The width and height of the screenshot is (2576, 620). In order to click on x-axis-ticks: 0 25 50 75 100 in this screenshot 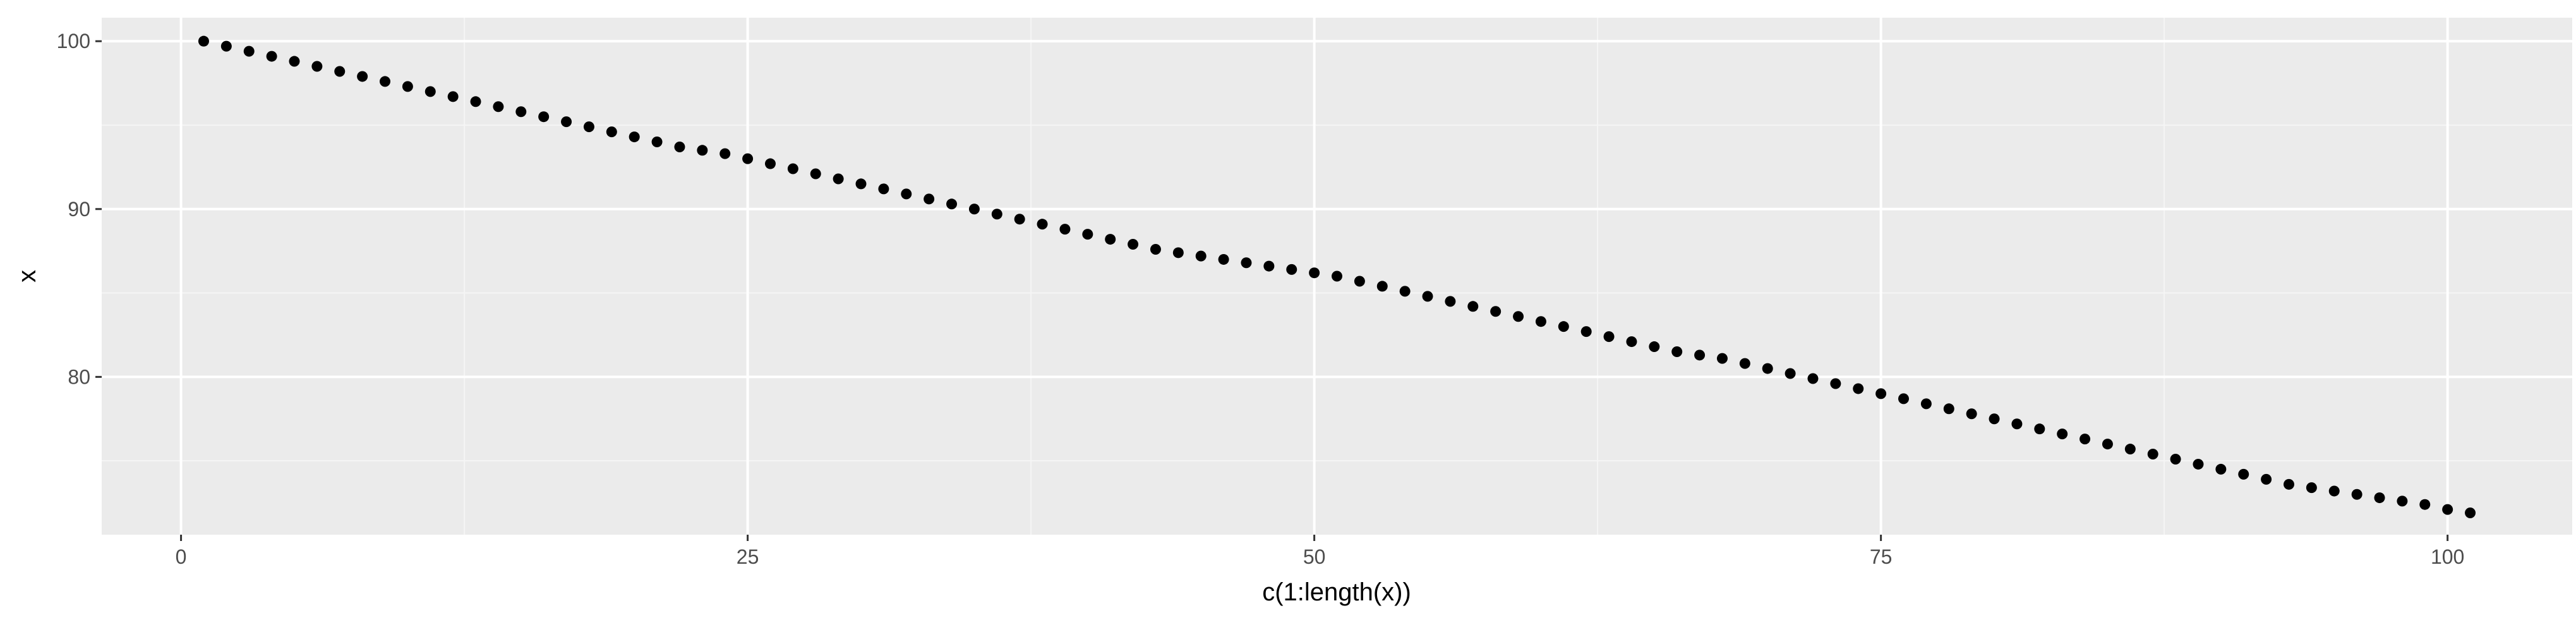, I will do `click(1320, 551)`.